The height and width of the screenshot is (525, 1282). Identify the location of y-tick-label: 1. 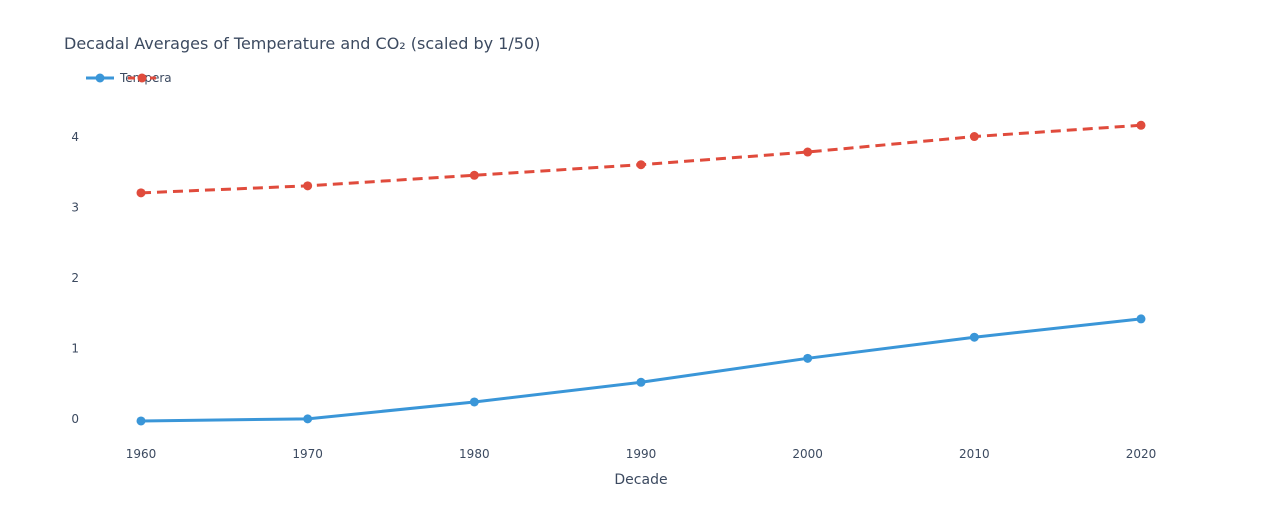
(75, 348).